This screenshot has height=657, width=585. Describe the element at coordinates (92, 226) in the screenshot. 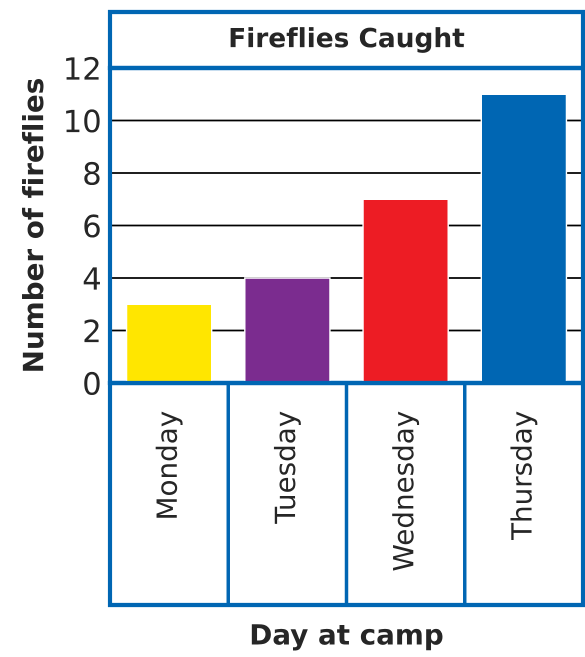

I see `y-tick-label: 6` at that location.